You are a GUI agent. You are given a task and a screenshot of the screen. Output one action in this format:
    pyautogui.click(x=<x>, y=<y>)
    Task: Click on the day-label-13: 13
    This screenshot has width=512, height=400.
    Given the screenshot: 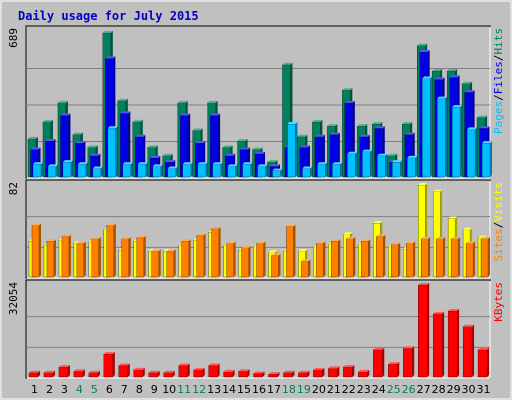 What is the action you would take?
    pyautogui.click(x=214, y=389)
    